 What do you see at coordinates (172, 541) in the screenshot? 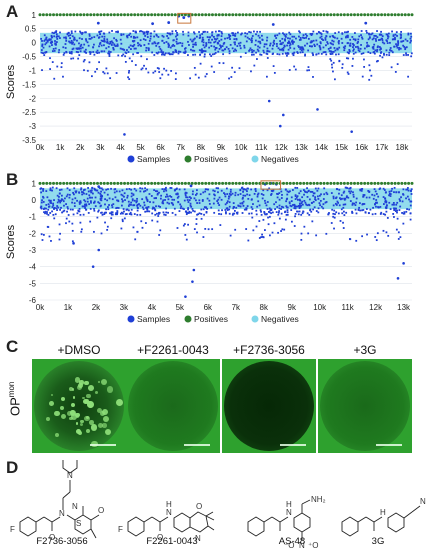
I see `compound-name-f2261-0043: F2261-0043` at bounding box center [172, 541].